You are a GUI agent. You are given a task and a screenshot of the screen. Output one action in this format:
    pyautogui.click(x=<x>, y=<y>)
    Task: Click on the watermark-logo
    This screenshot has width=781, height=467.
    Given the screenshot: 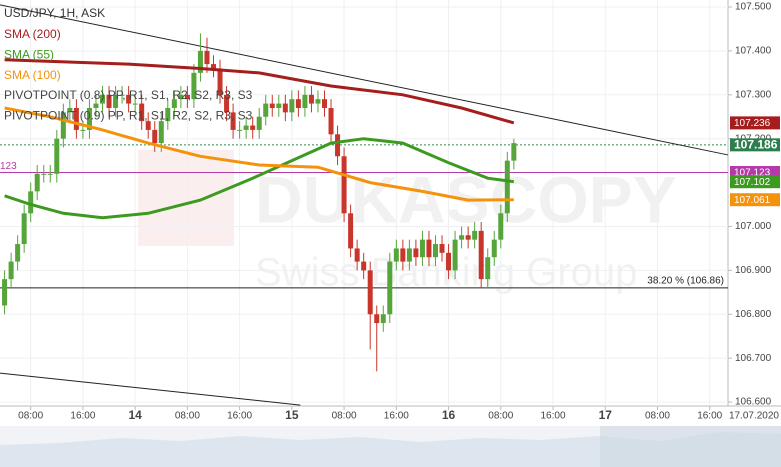 What is the action you would take?
    pyautogui.click(x=186, y=198)
    